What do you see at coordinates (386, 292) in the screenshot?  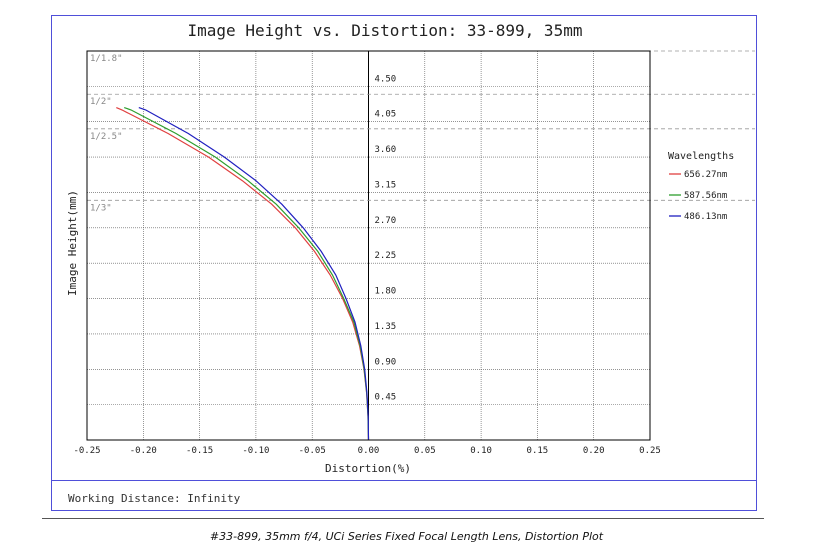 I see `y-tick-label: 1.80` at bounding box center [386, 292].